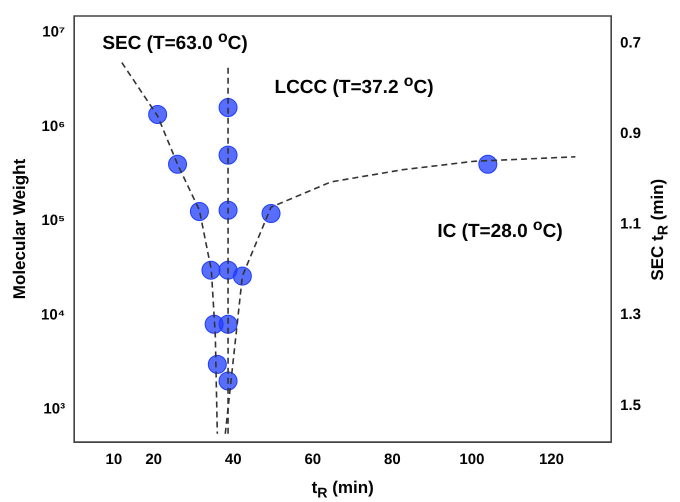  Describe the element at coordinates (631, 224) in the screenshot. I see `y2-tick-label: 1.1` at that location.